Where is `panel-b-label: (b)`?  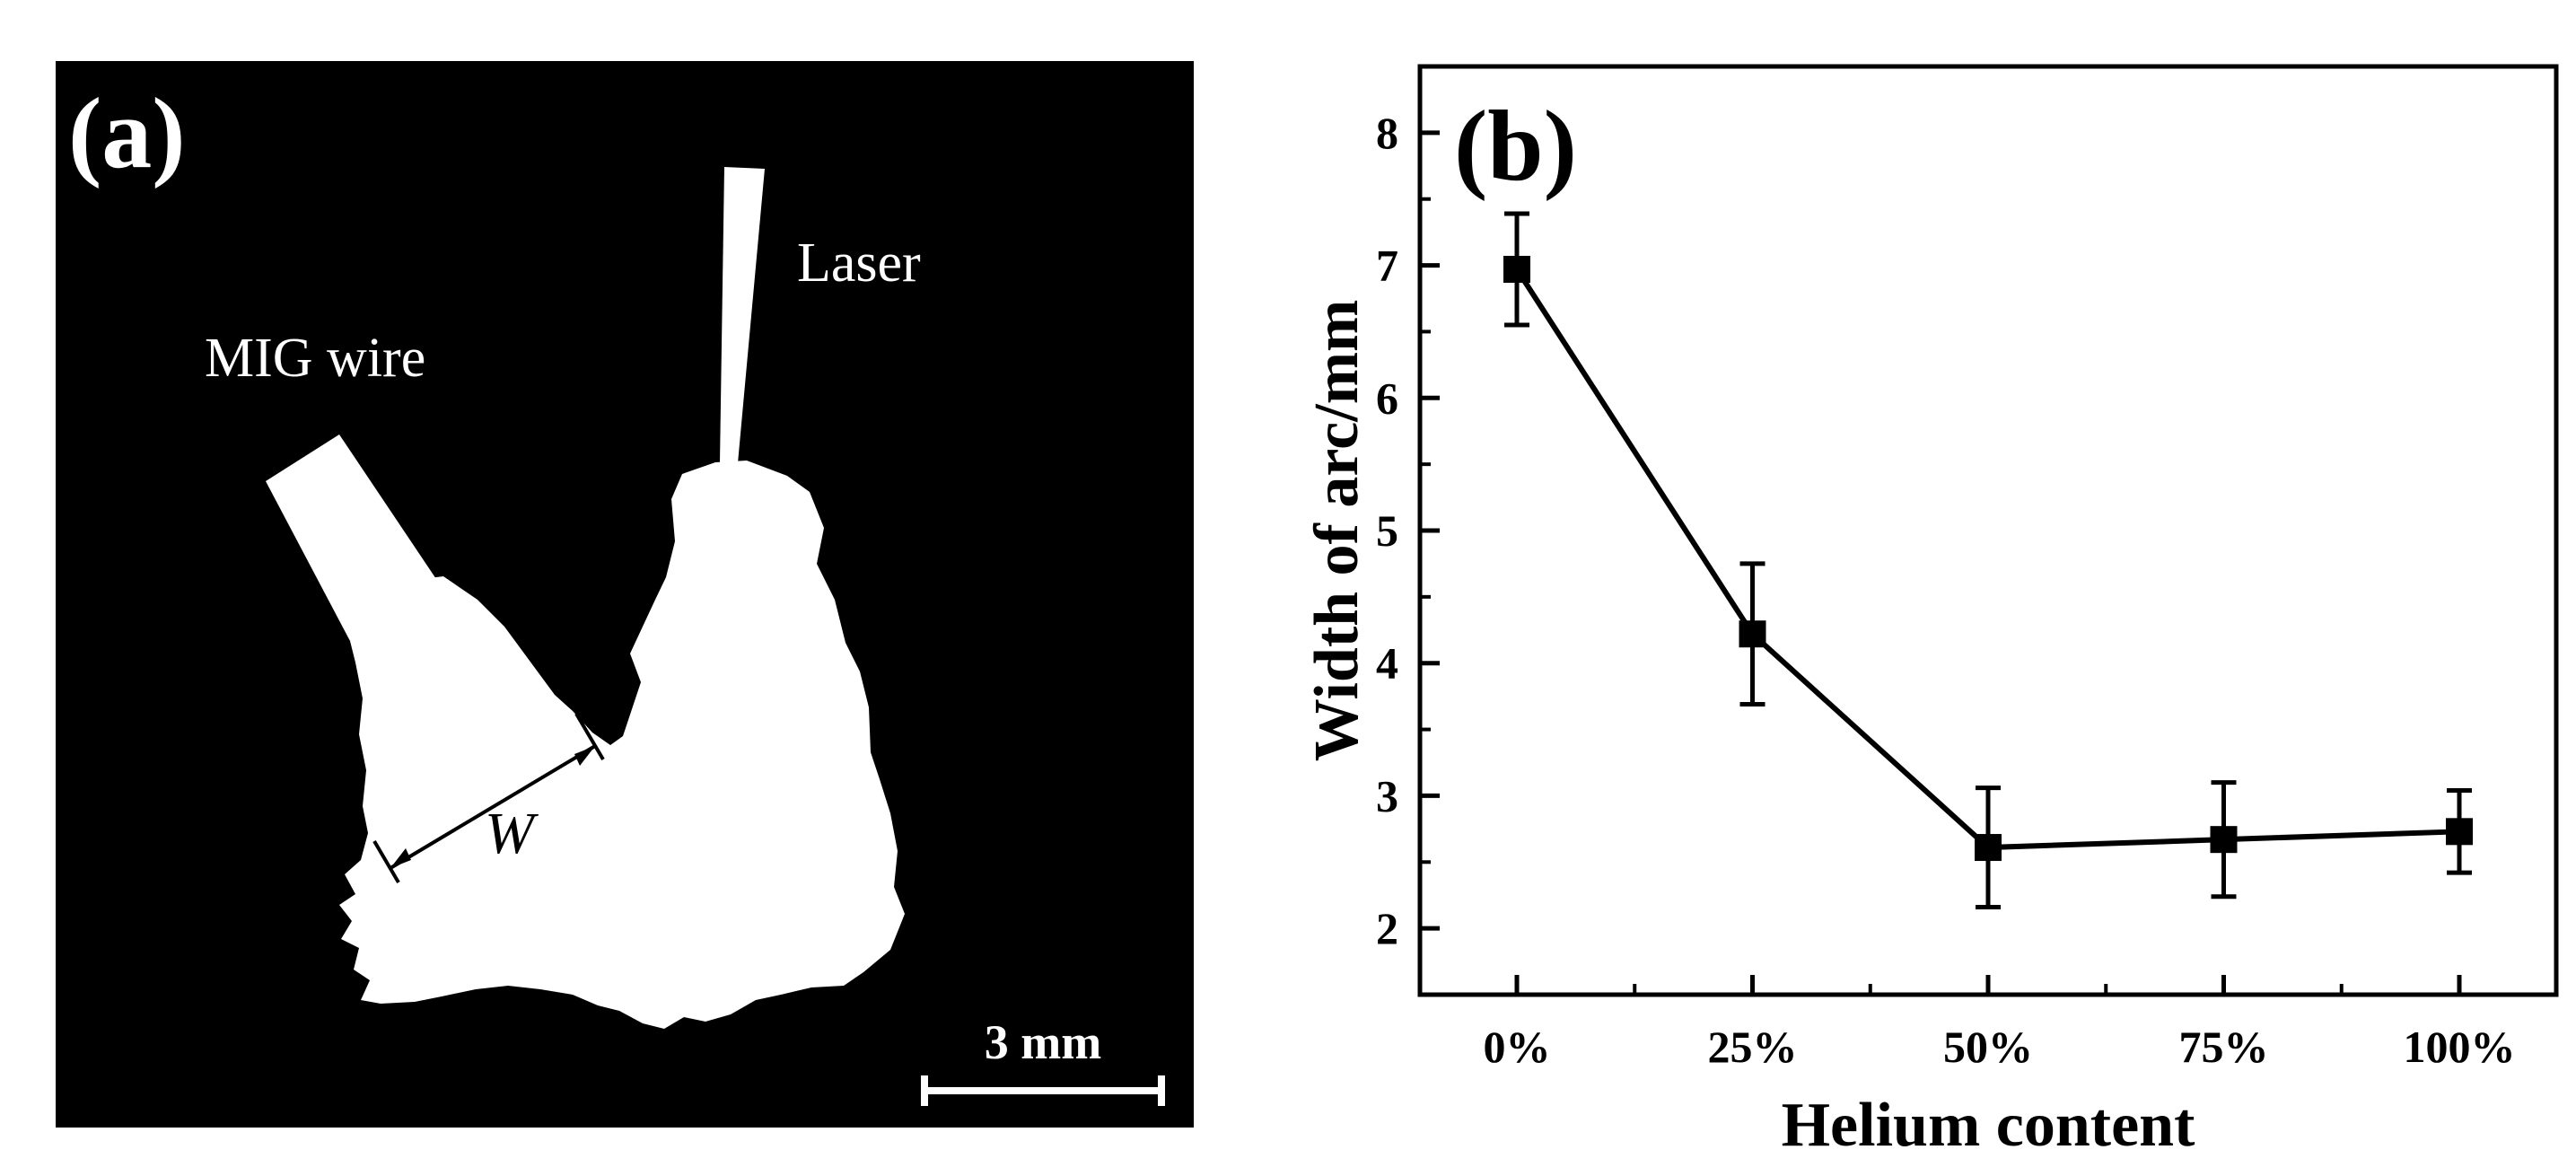
panel-b-label: (b) is located at coordinates (1515, 147).